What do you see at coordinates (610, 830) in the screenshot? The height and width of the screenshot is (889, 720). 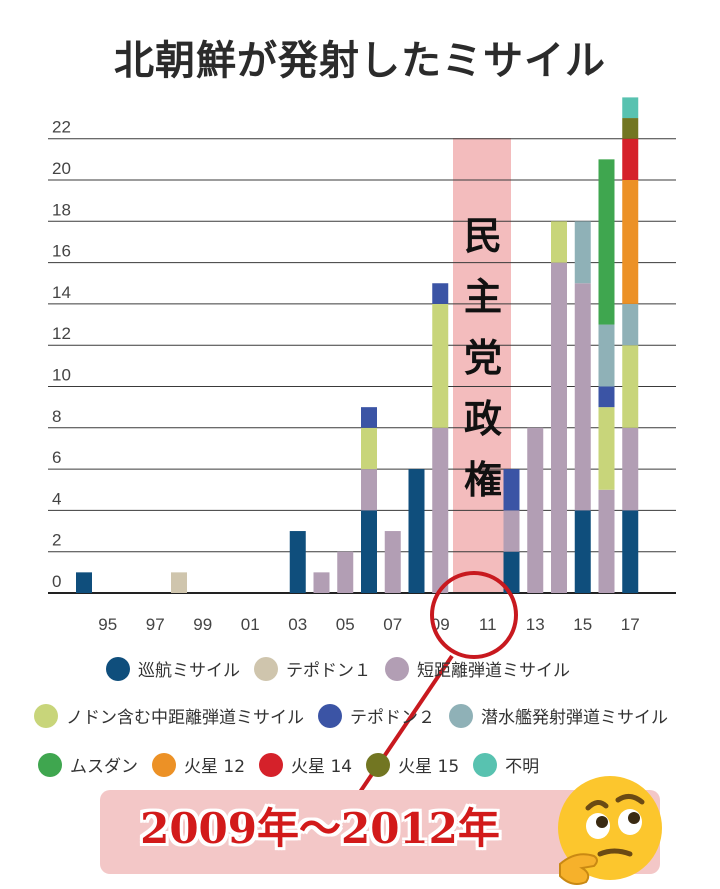 I see `thinking-face-icon` at bounding box center [610, 830].